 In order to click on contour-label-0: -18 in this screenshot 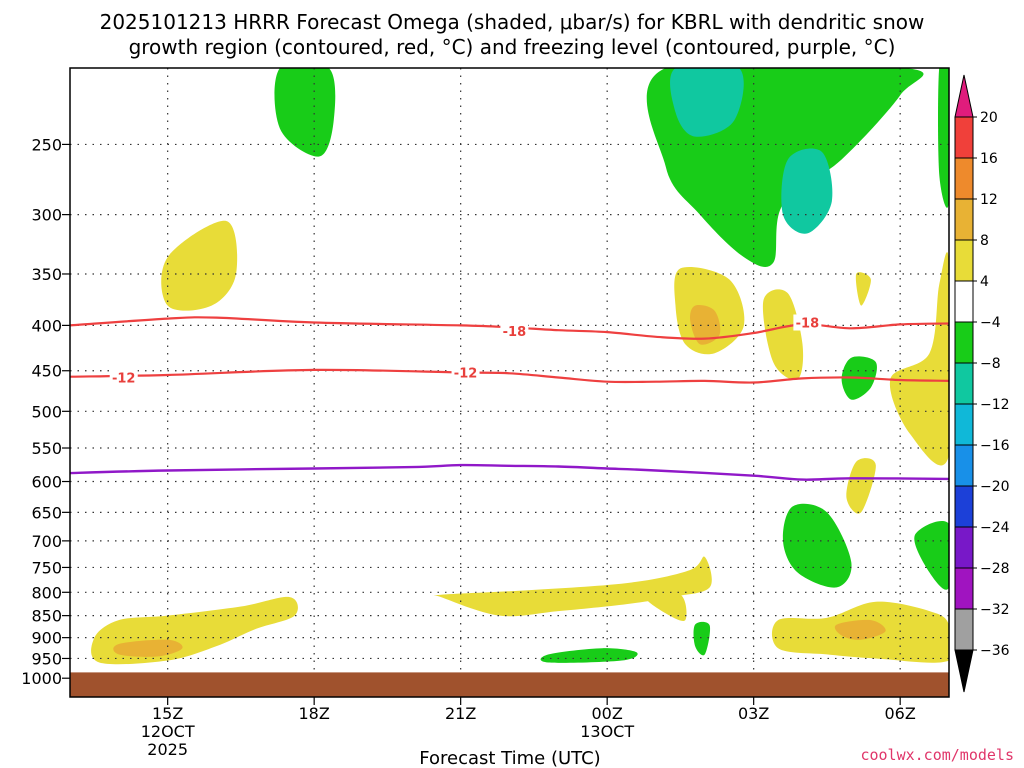, I will do `click(515, 332)`.